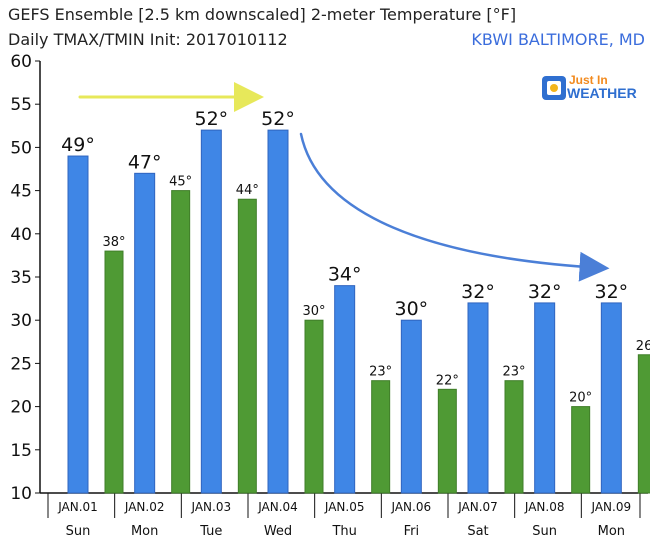 The image size is (650, 543). What do you see at coordinates (643, 346) in the screenshot?
I see `tmin-value-label: 26°` at bounding box center [643, 346].